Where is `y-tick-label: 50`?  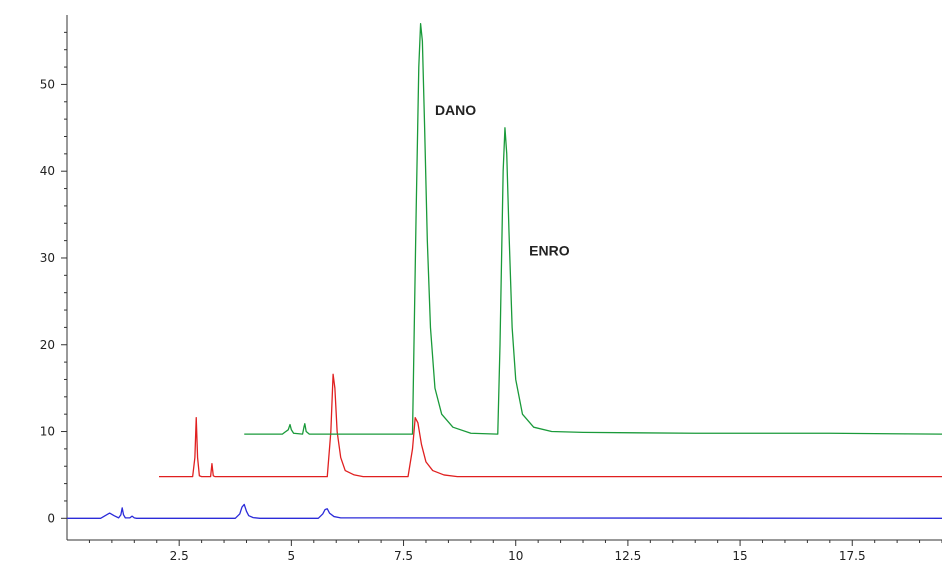 y-tick-label: 50 is located at coordinates (47, 84).